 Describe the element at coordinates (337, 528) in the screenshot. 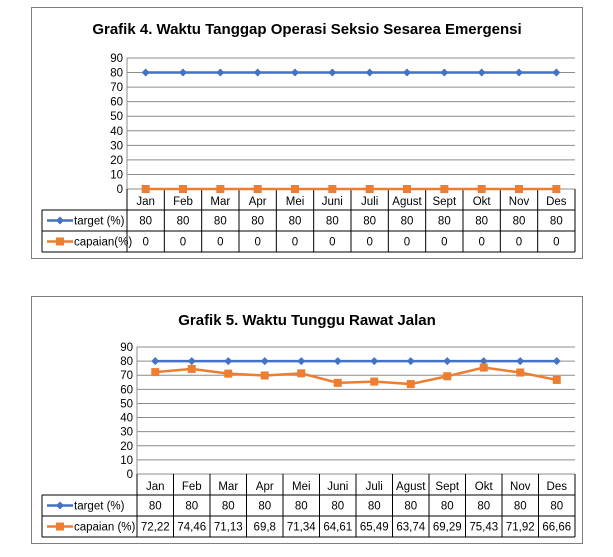

I see `data-label: 64,61` at that location.